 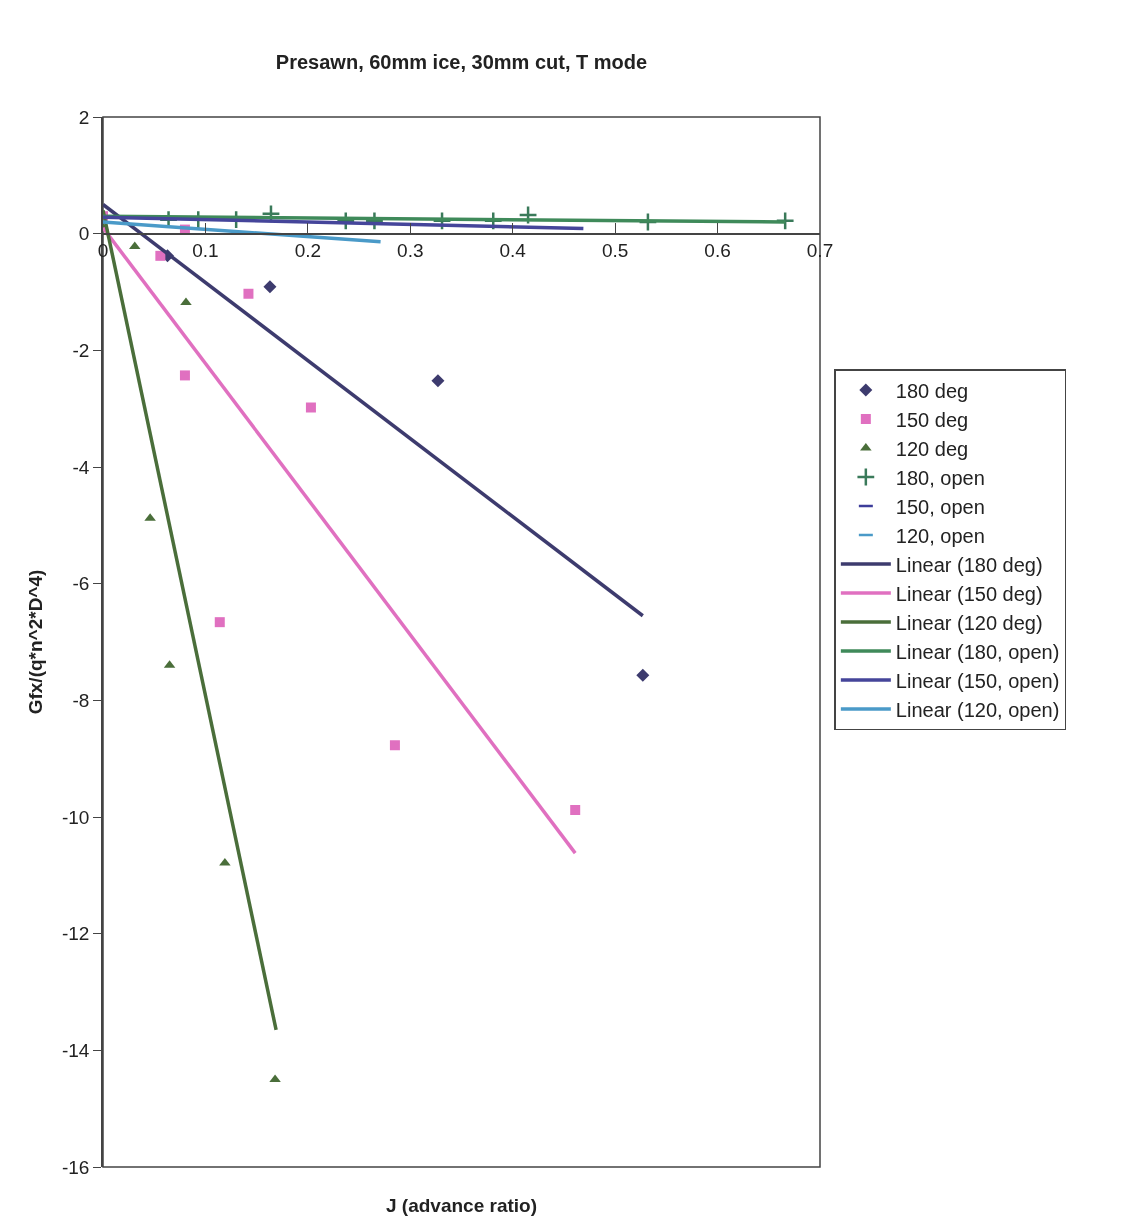 What do you see at coordinates (717, 251) in the screenshot?
I see `x-tick-label: 0.6` at bounding box center [717, 251].